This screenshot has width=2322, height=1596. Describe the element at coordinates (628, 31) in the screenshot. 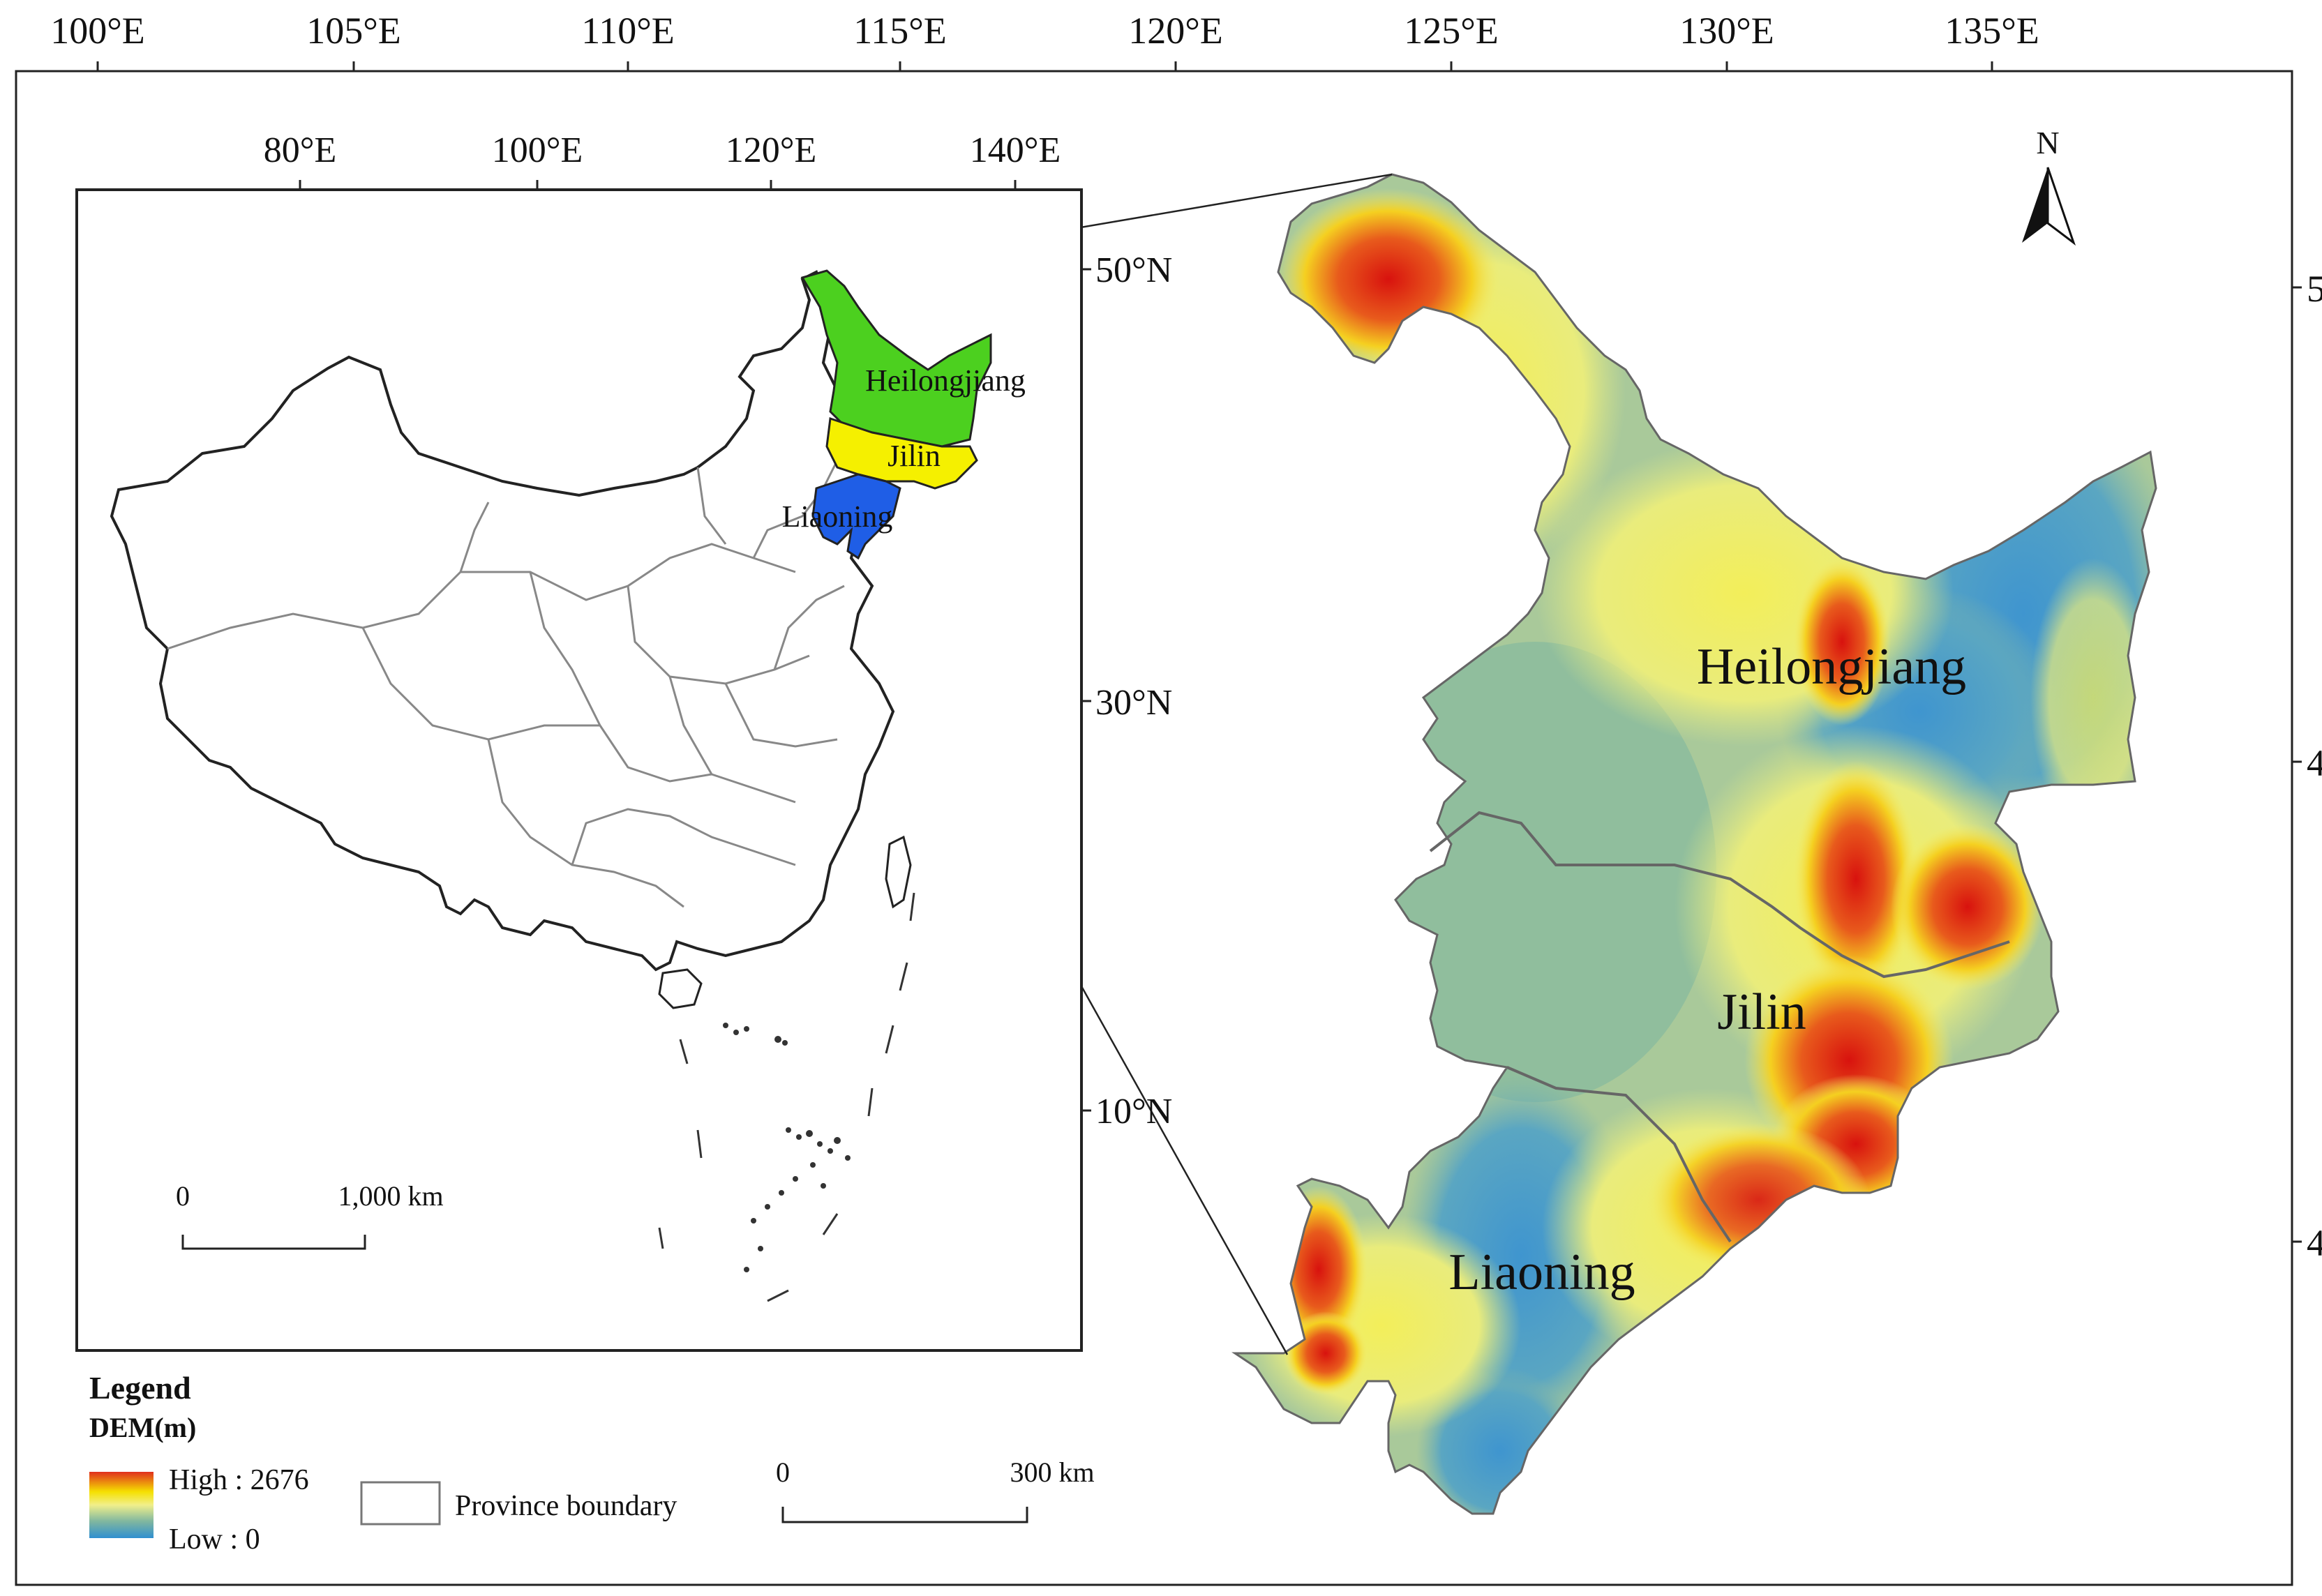

I see `lon-tick-label: 110°E` at that location.